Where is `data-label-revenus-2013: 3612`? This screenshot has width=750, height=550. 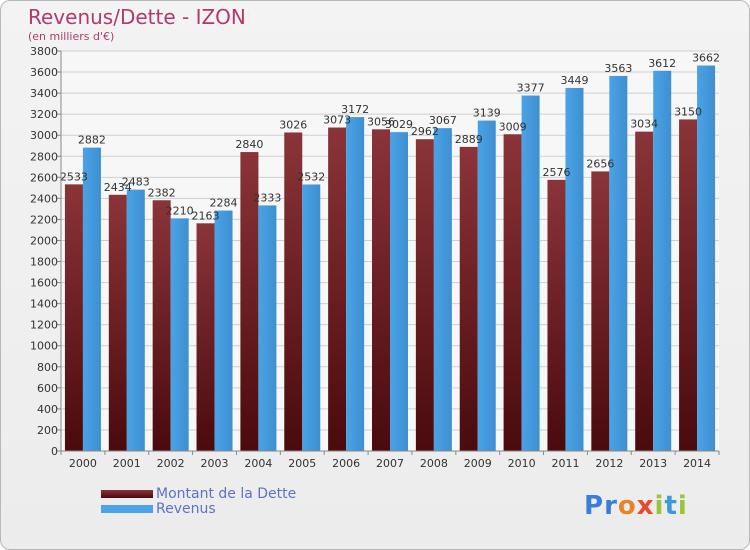
data-label-revenus-2013: 3612 is located at coordinates (662, 63).